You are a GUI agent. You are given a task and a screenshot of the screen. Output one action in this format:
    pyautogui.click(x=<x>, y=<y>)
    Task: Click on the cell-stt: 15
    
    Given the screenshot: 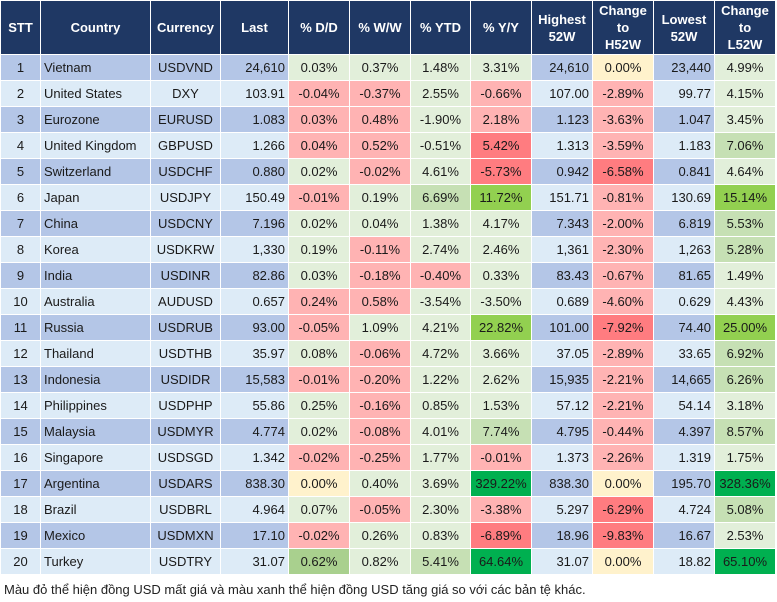 What is the action you would take?
    pyautogui.click(x=20, y=431)
    